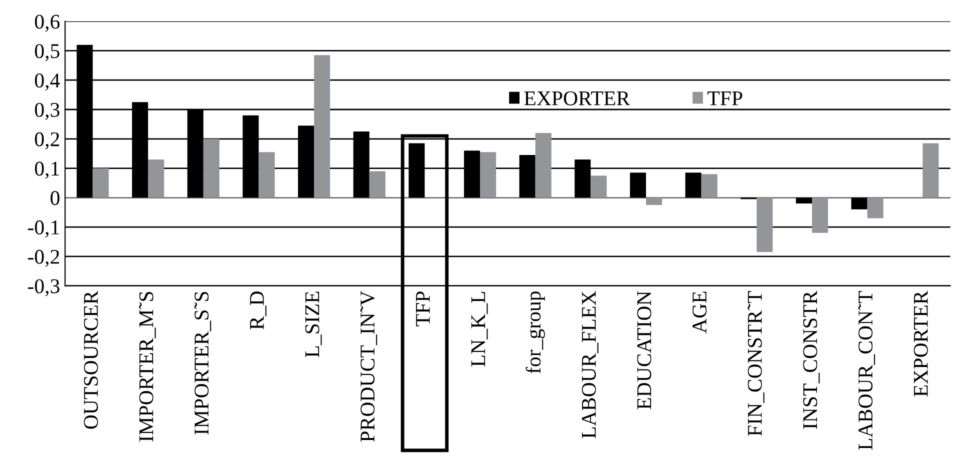 The width and height of the screenshot is (957, 474). I want to click on x-tick-label: LABOUR_FLEX, so click(590, 364).